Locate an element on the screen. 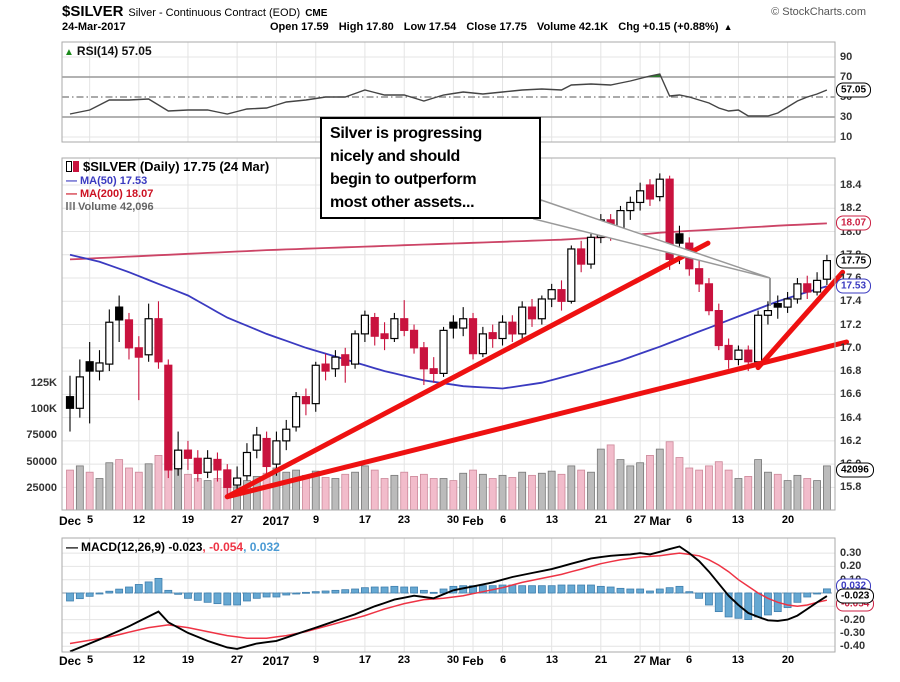 This screenshot has height=682, width=900. date-axis-label: 13 is located at coordinates (552, 660).